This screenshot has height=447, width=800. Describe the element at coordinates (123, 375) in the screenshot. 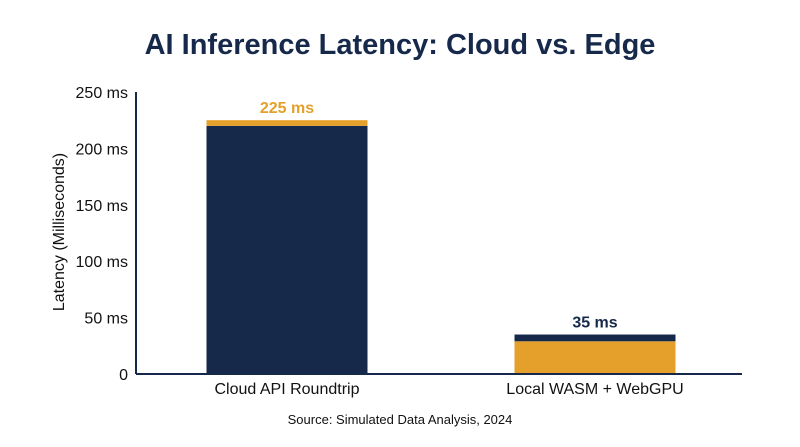

I see `y-tick-label: 0` at that location.